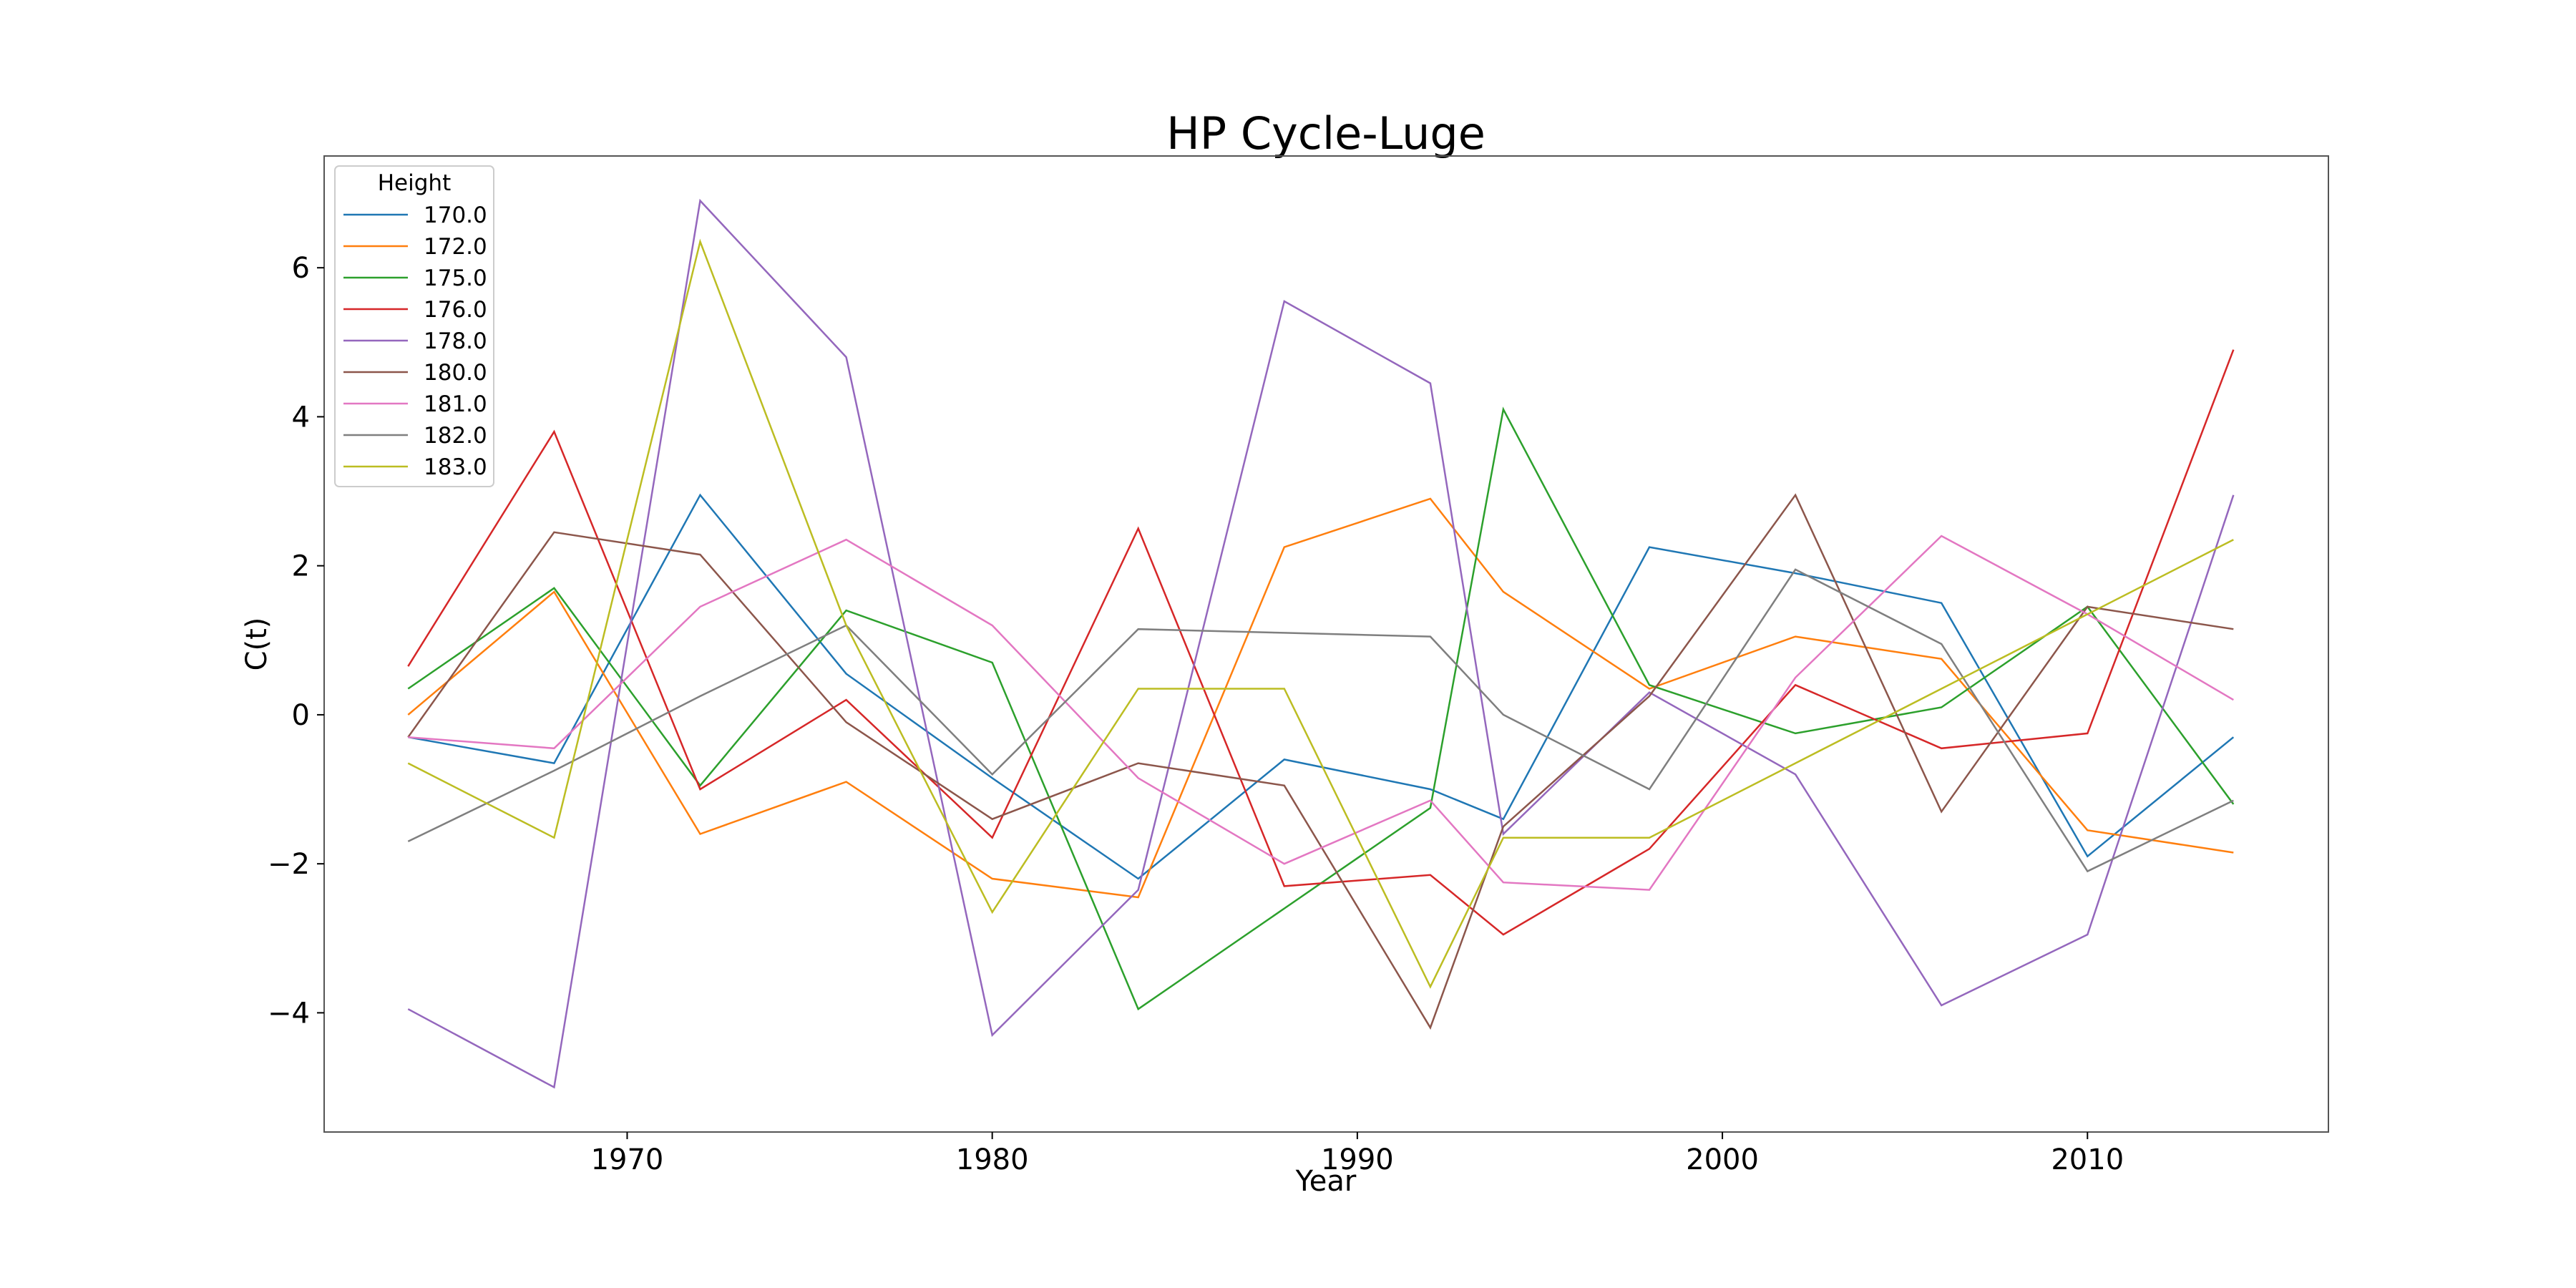 This screenshot has width=2576, height=1288. What do you see at coordinates (289, 1013) in the screenshot?
I see `y-tick-label: −4` at bounding box center [289, 1013].